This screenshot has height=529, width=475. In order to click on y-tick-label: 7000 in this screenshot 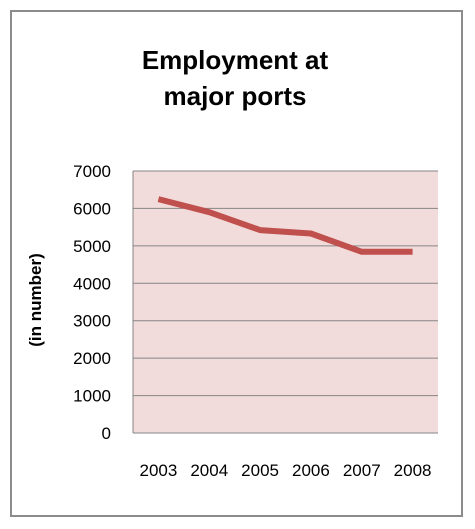, I will do `click(92, 171)`.